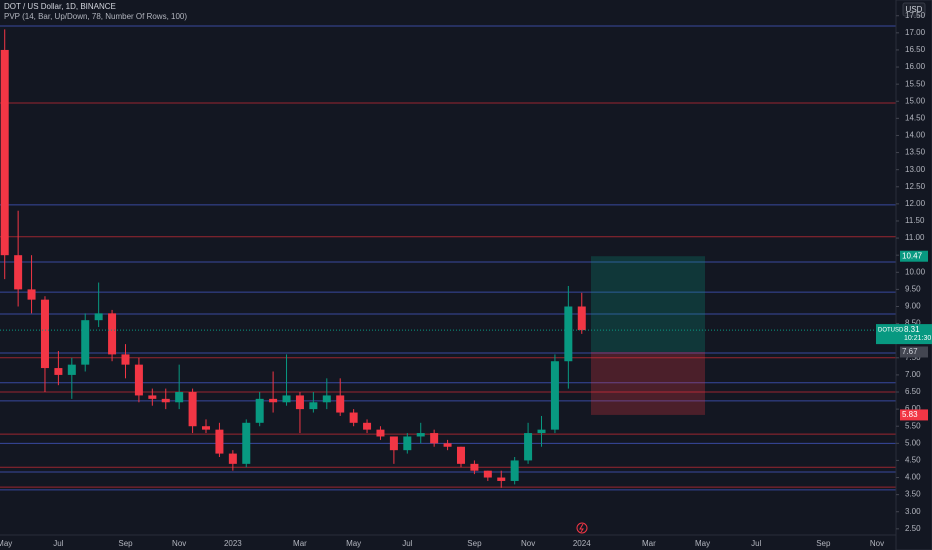 The width and height of the screenshot is (932, 550). Describe the element at coordinates (913, 289) in the screenshot. I see `y-tick-label: 9.50` at that location.